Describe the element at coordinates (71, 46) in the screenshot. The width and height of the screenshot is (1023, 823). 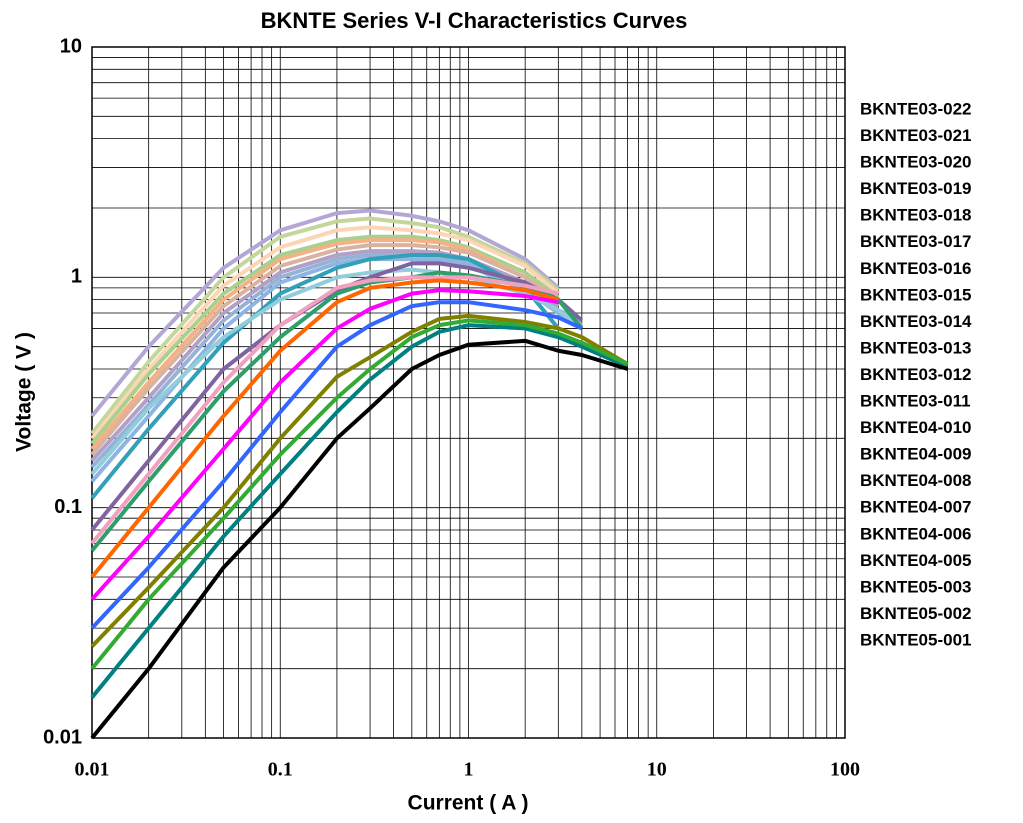
I see `y-tick-label: 10` at that location.